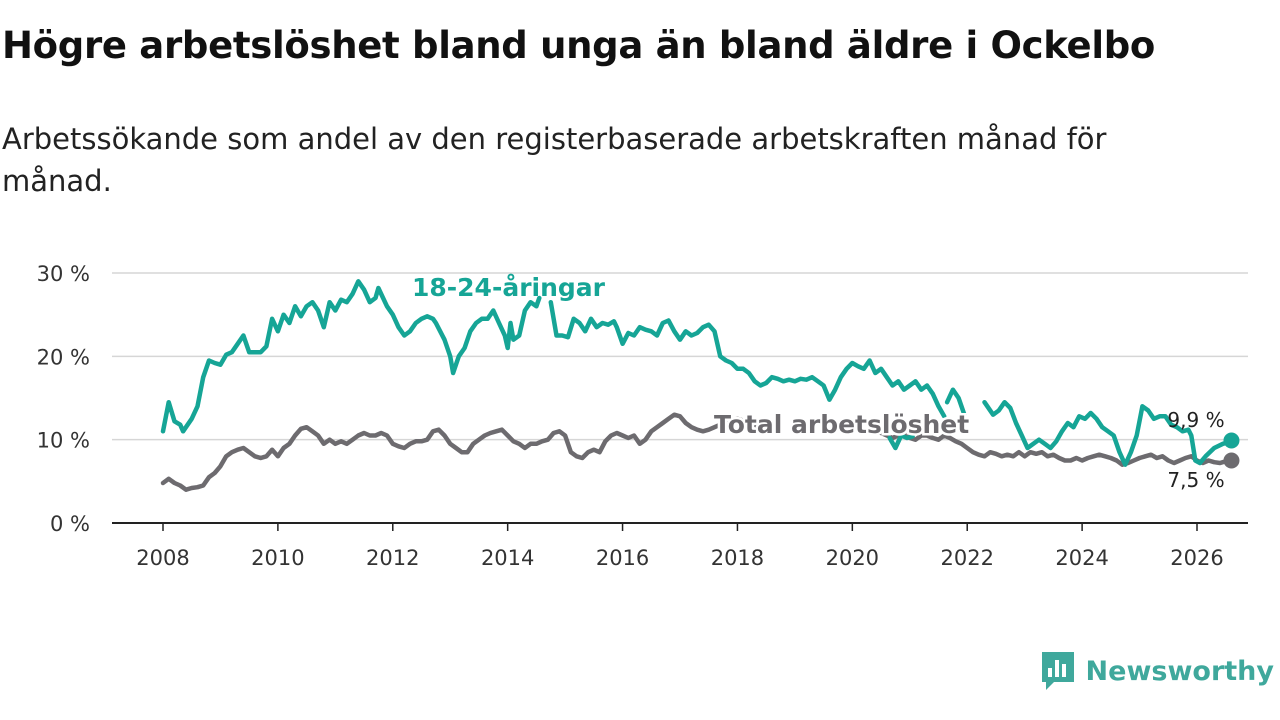 This screenshot has width=1280, height=720. What do you see at coordinates (841, 424) in the screenshot?
I see `total-series-label: Total arbetslöshet` at bounding box center [841, 424].